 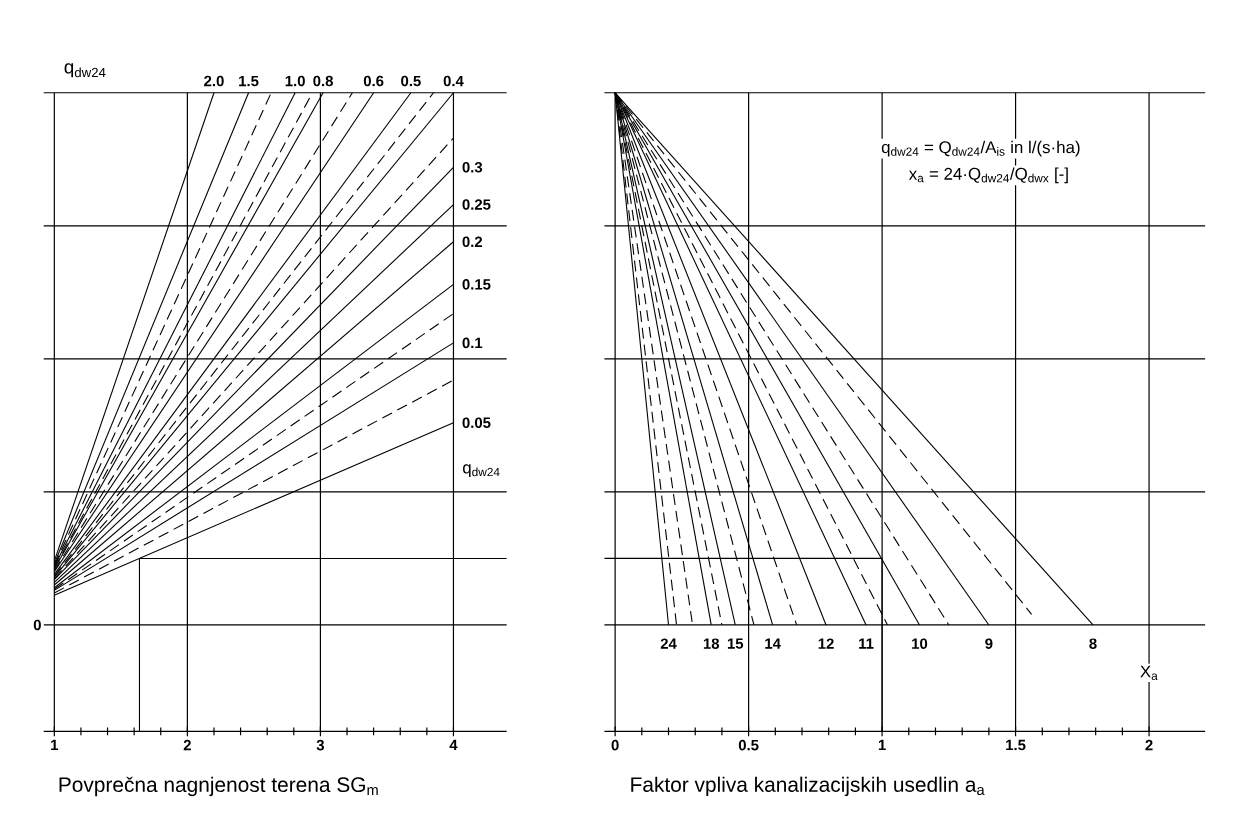 What do you see at coordinates (980, 148) in the screenshot?
I see `annotation: q$_{dw24}$ = Q$_{dw24}$/A$_{is}$ in l/(s·ha)` at bounding box center [980, 148].